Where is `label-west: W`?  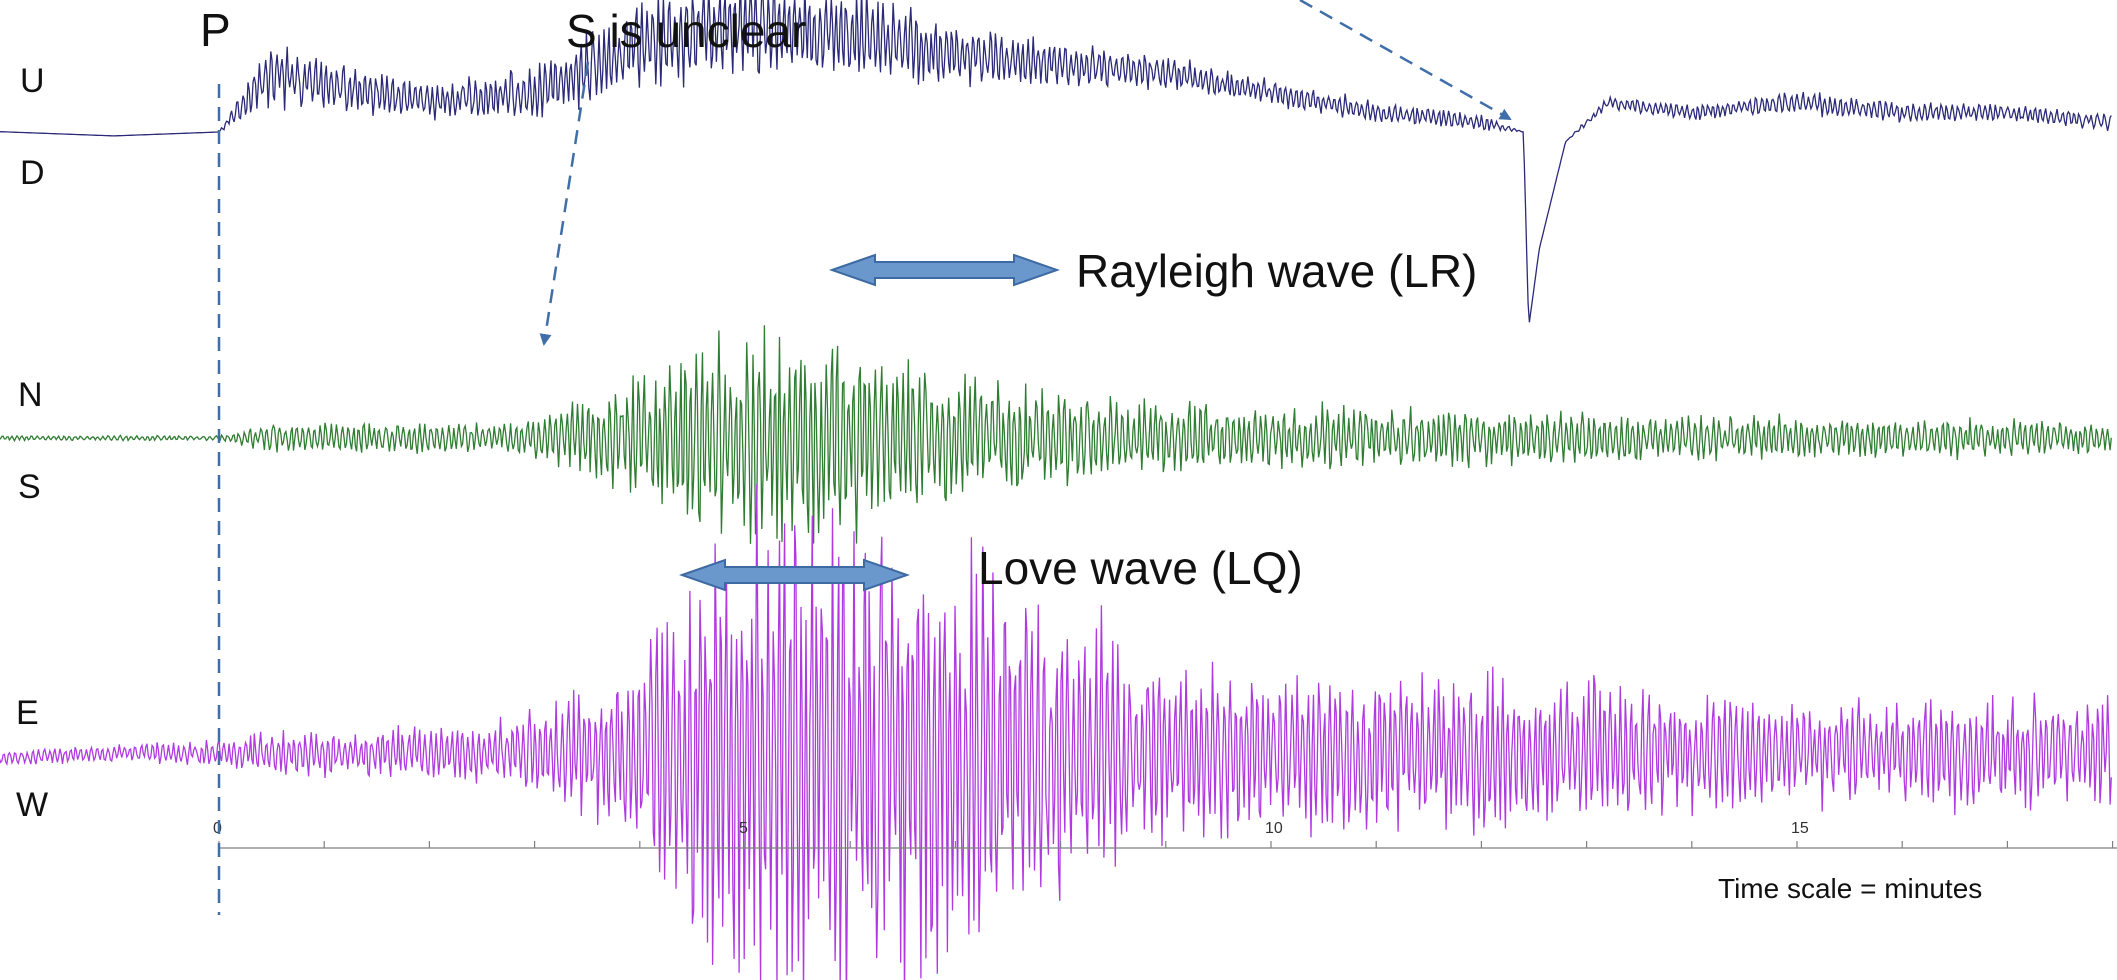 label-west: W is located at coordinates (32, 805).